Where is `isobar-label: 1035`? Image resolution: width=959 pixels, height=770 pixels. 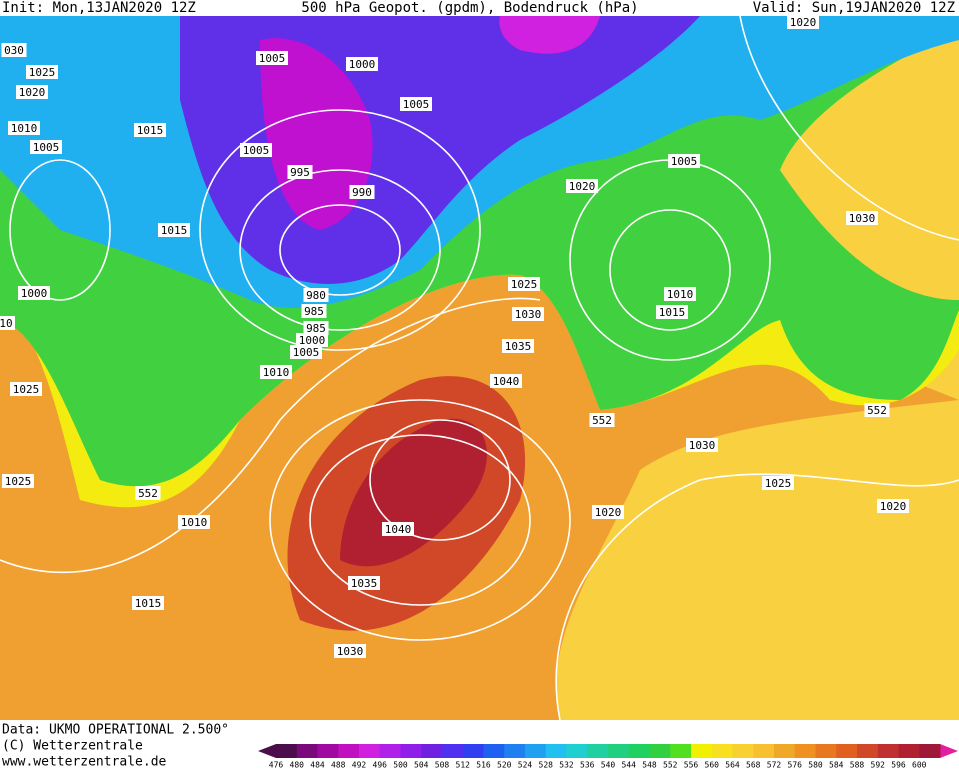 isobar-label: 1035 is located at coordinates (364, 583).